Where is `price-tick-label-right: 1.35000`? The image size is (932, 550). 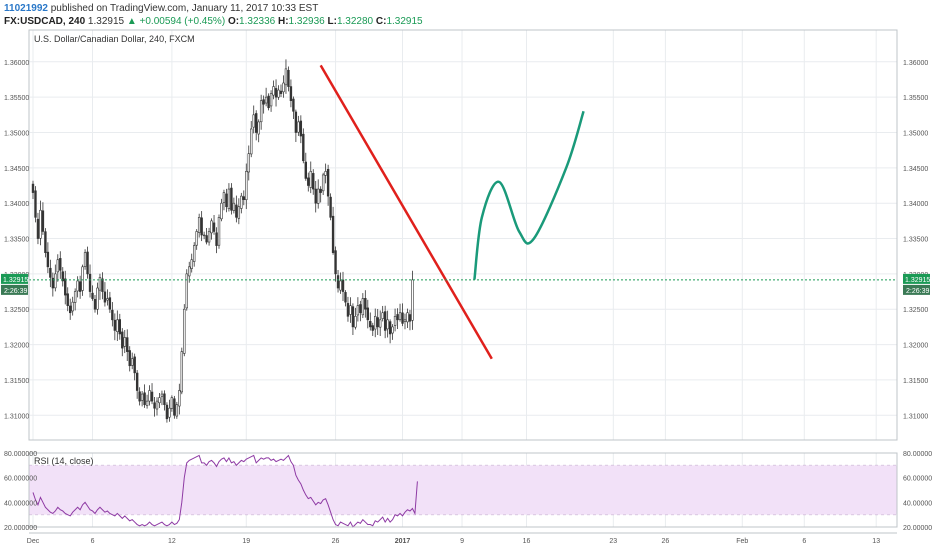 price-tick-label-right: 1.35000 is located at coordinates (915, 134).